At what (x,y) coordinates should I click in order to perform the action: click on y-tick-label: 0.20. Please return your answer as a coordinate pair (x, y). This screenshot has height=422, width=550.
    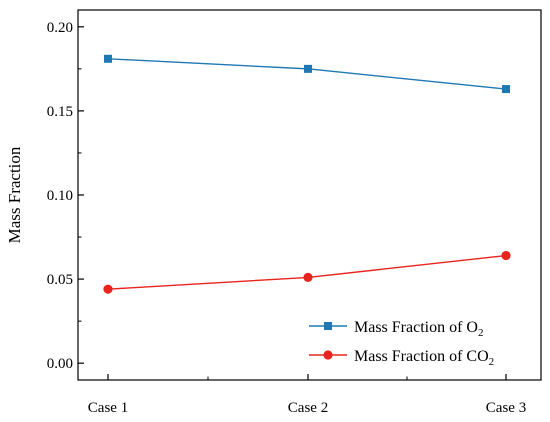
    Looking at the image, I should click on (60, 28).